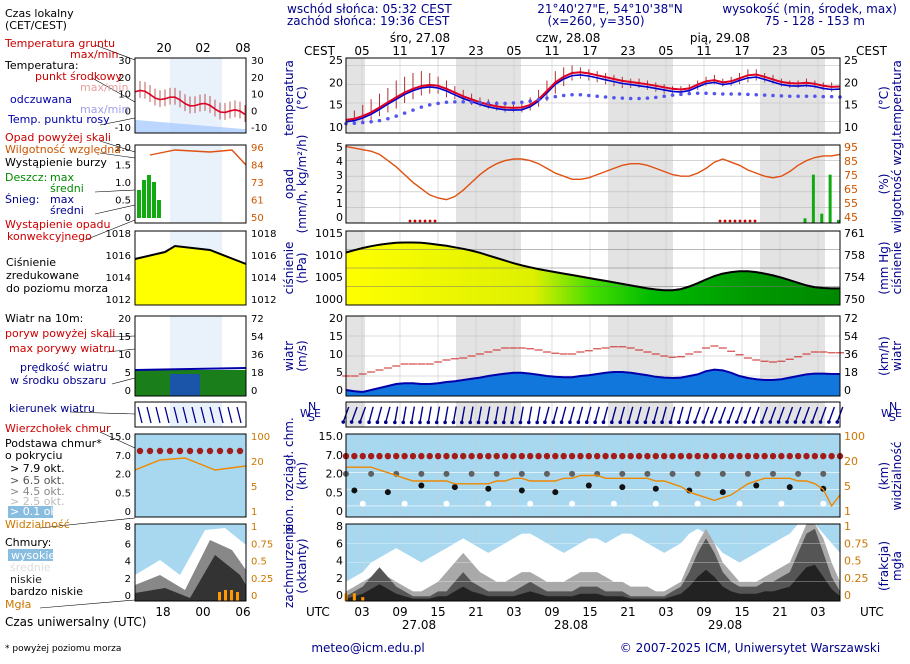 The image size is (910, 664). What do you see at coordinates (159, 209) in the screenshot?
I see `legend-rain-bar` at bounding box center [159, 209].